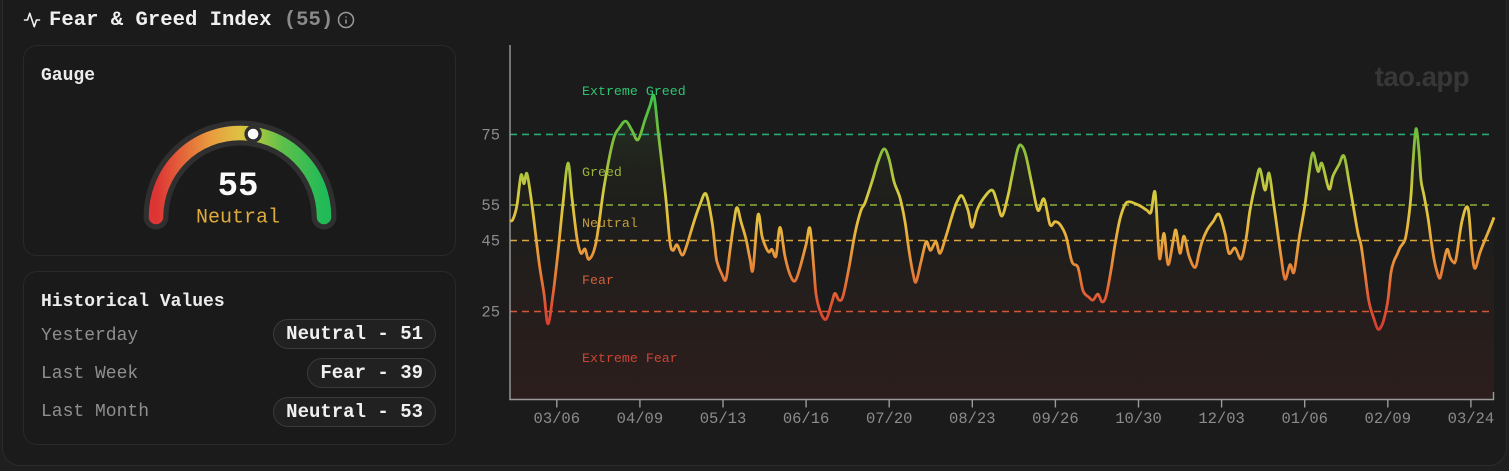  I want to click on svg-text: 45, so click(490, 242).